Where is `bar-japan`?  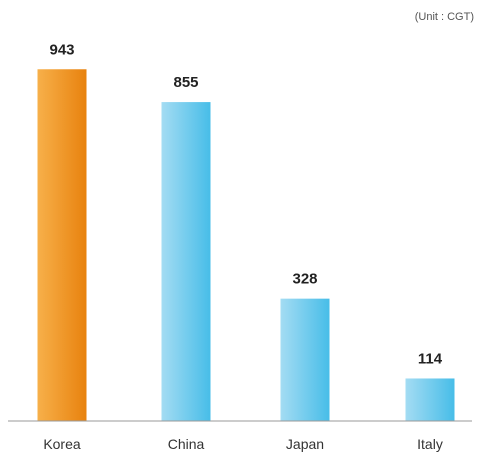 bar-japan is located at coordinates (305, 360).